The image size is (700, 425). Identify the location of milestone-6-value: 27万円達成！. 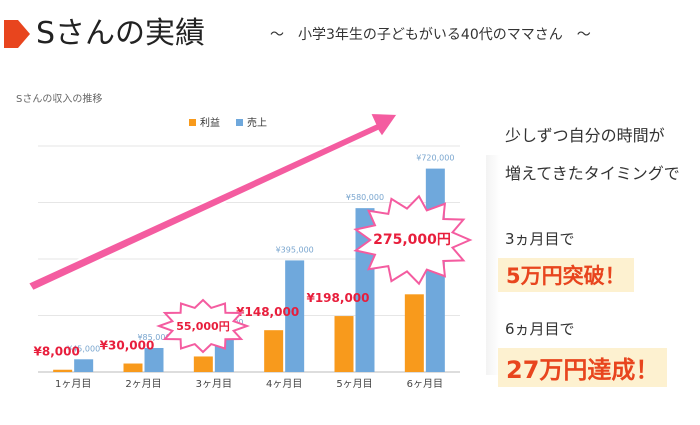
(583, 367).